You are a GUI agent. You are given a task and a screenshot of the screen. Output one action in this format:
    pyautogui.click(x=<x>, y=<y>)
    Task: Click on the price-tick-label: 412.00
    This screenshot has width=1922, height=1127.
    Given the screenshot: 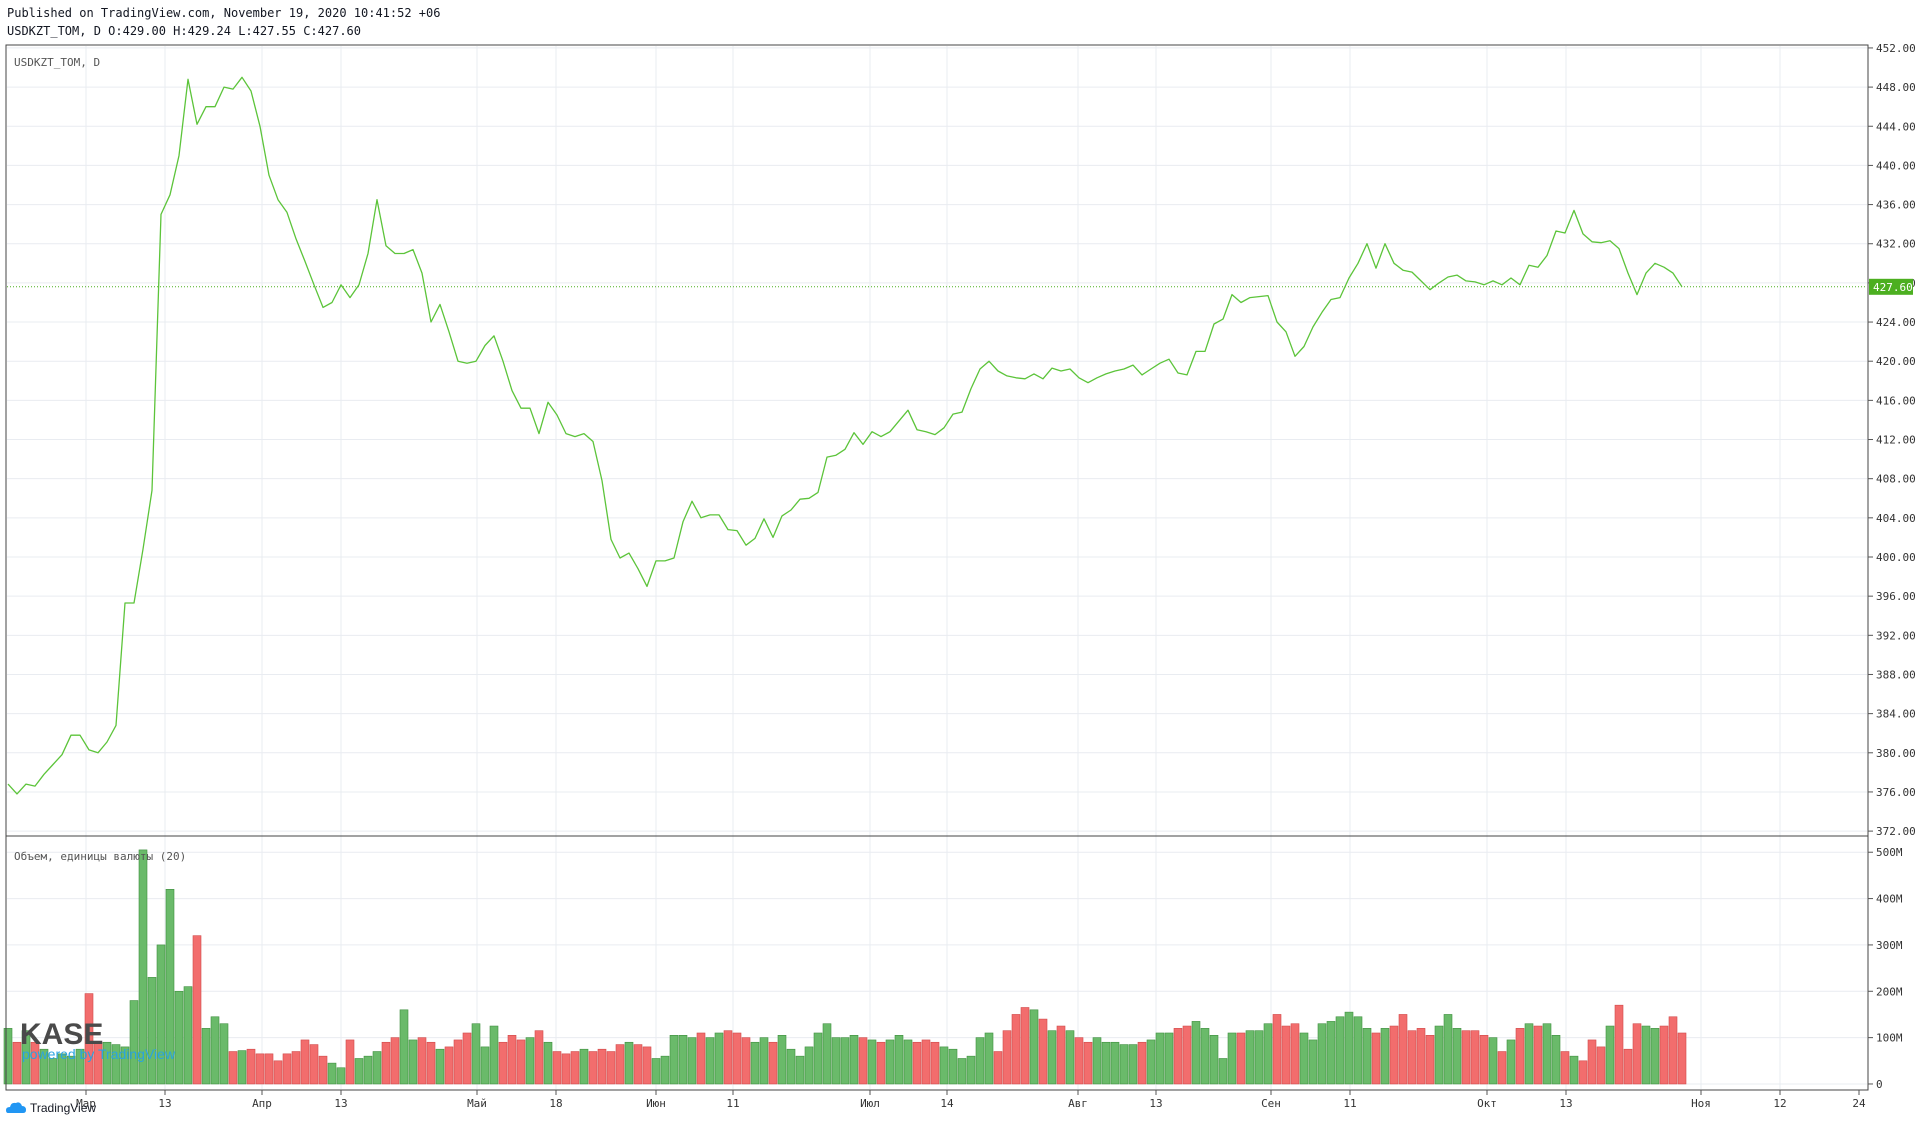 What is the action you would take?
    pyautogui.click(x=1896, y=440)
    